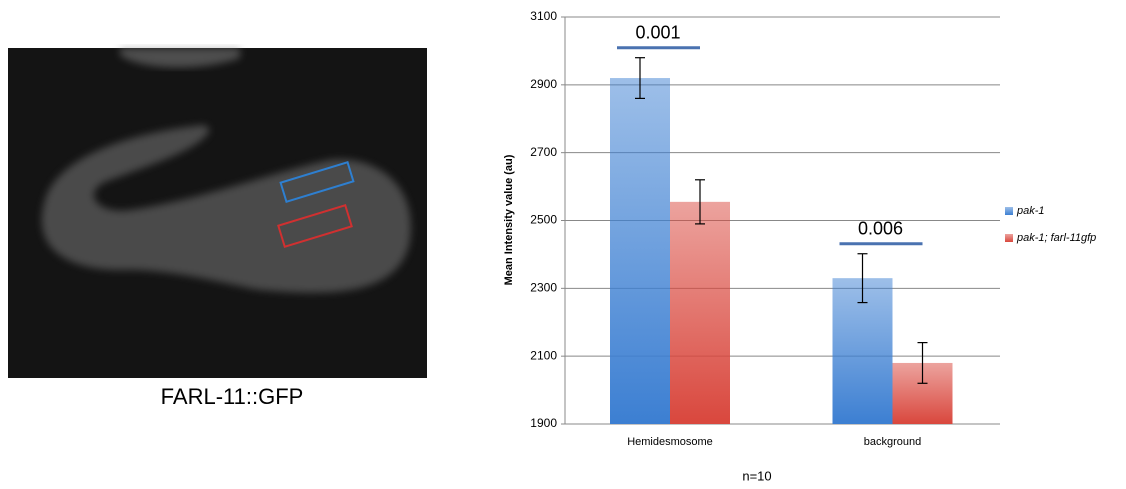 The image size is (1126, 489). I want to click on x-tick-label: background, so click(893, 442).